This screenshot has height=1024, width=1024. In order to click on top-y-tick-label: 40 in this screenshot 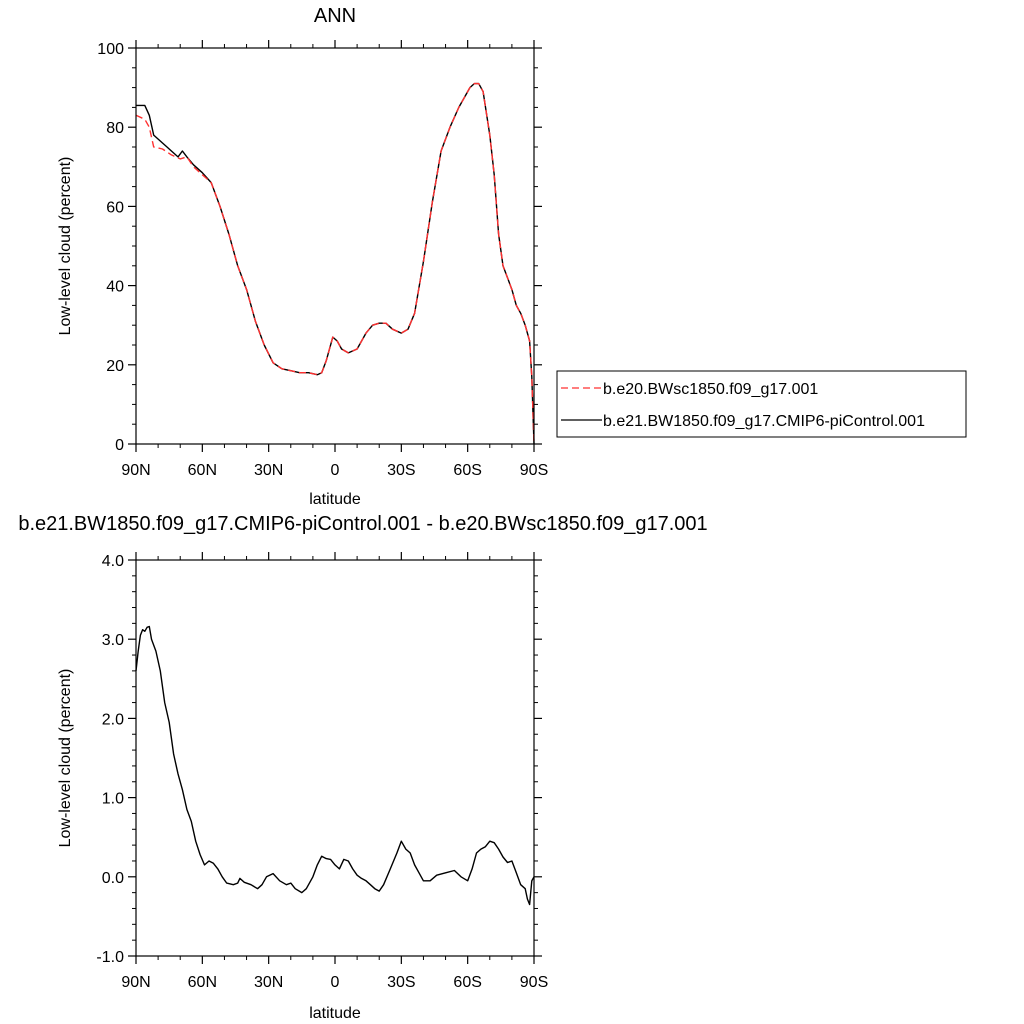, I will do `click(115, 287)`.